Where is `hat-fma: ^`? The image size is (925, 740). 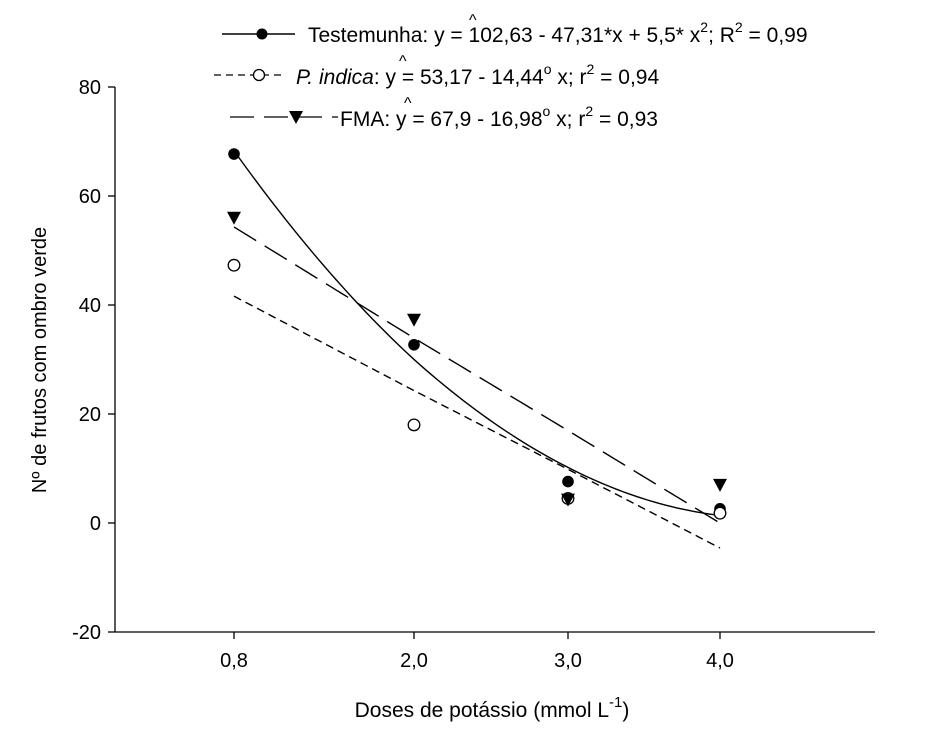
hat-fma: ^ is located at coordinates (408, 103).